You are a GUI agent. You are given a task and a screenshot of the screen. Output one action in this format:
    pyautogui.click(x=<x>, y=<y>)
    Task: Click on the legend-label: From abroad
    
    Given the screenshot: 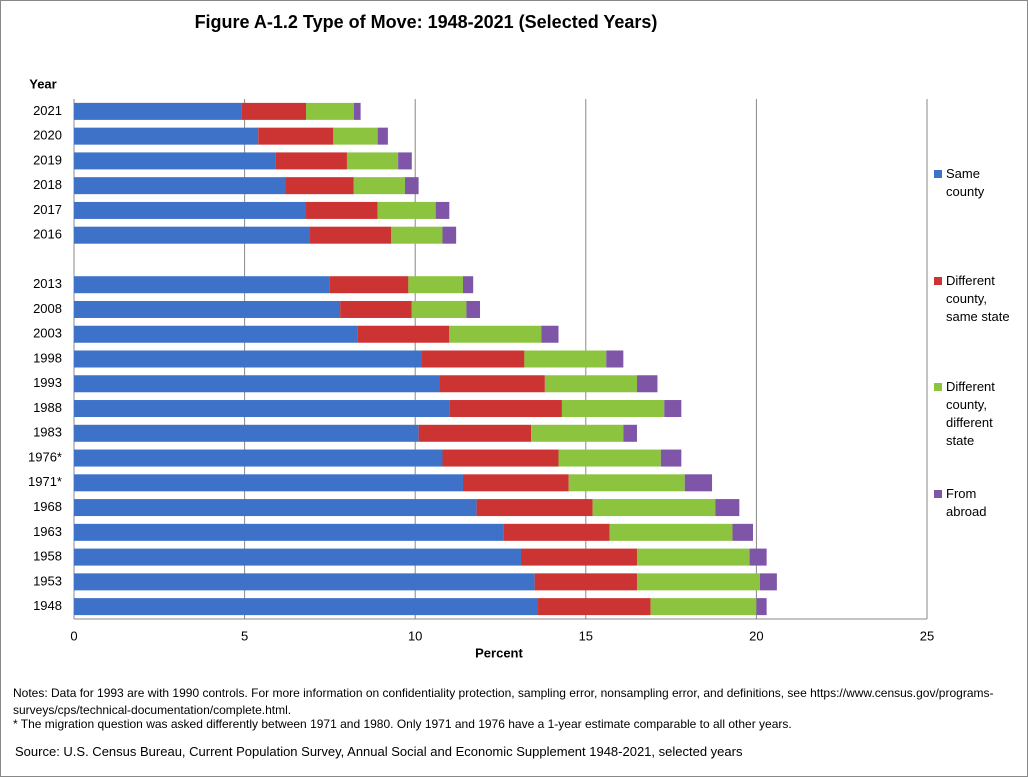 What is the action you would take?
    pyautogui.click(x=966, y=502)
    